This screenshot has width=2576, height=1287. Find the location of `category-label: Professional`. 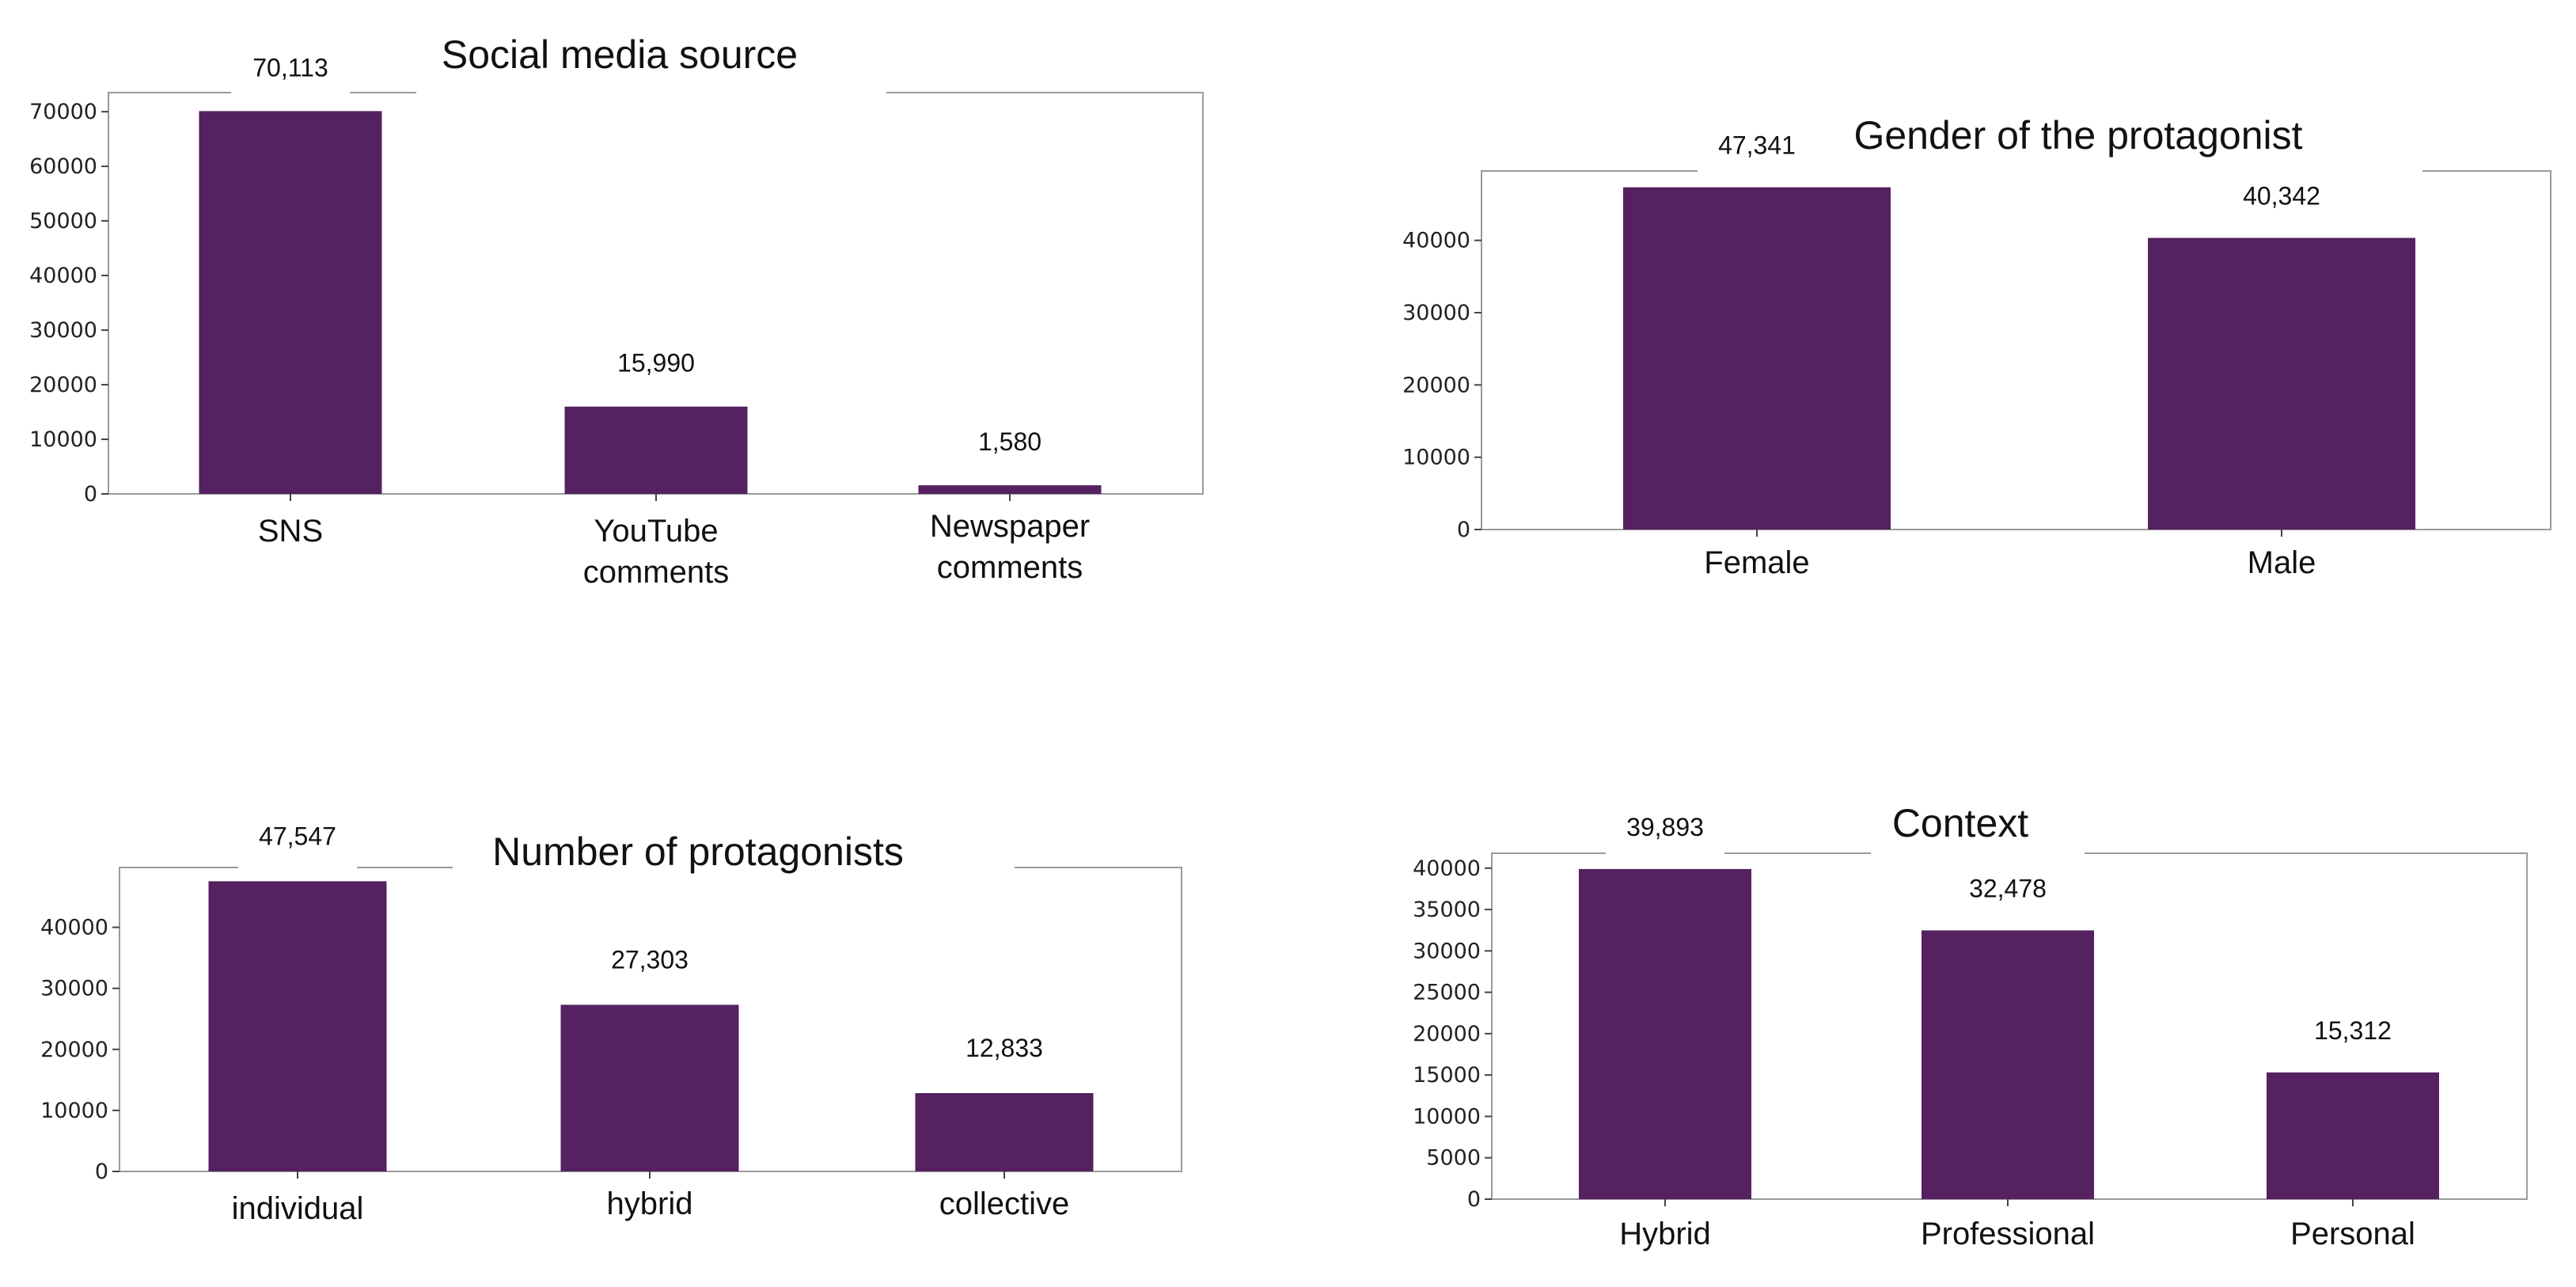

category-label: Professional is located at coordinates (2008, 1234).